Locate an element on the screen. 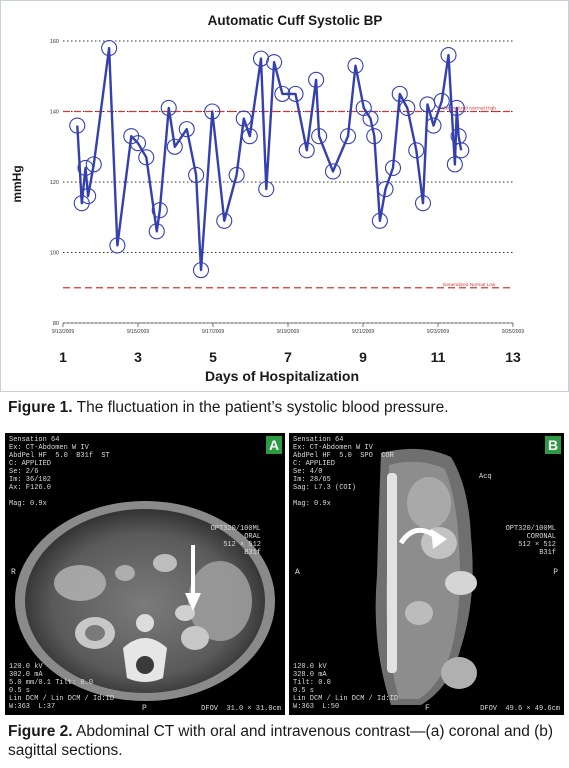  y-axis-label: mmHg is located at coordinates (17, 183).